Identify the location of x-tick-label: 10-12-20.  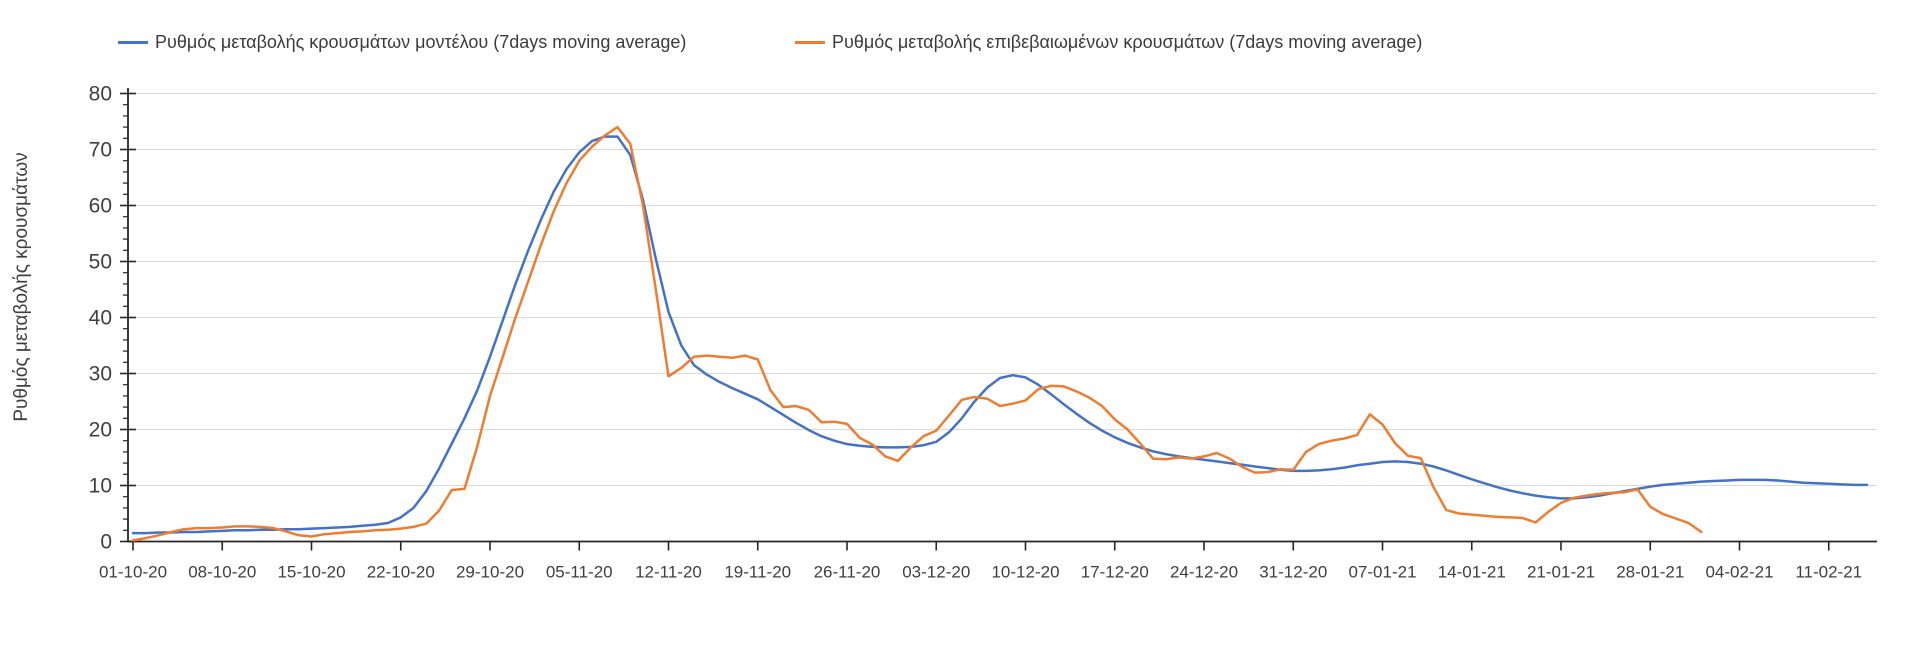
(1025, 572).